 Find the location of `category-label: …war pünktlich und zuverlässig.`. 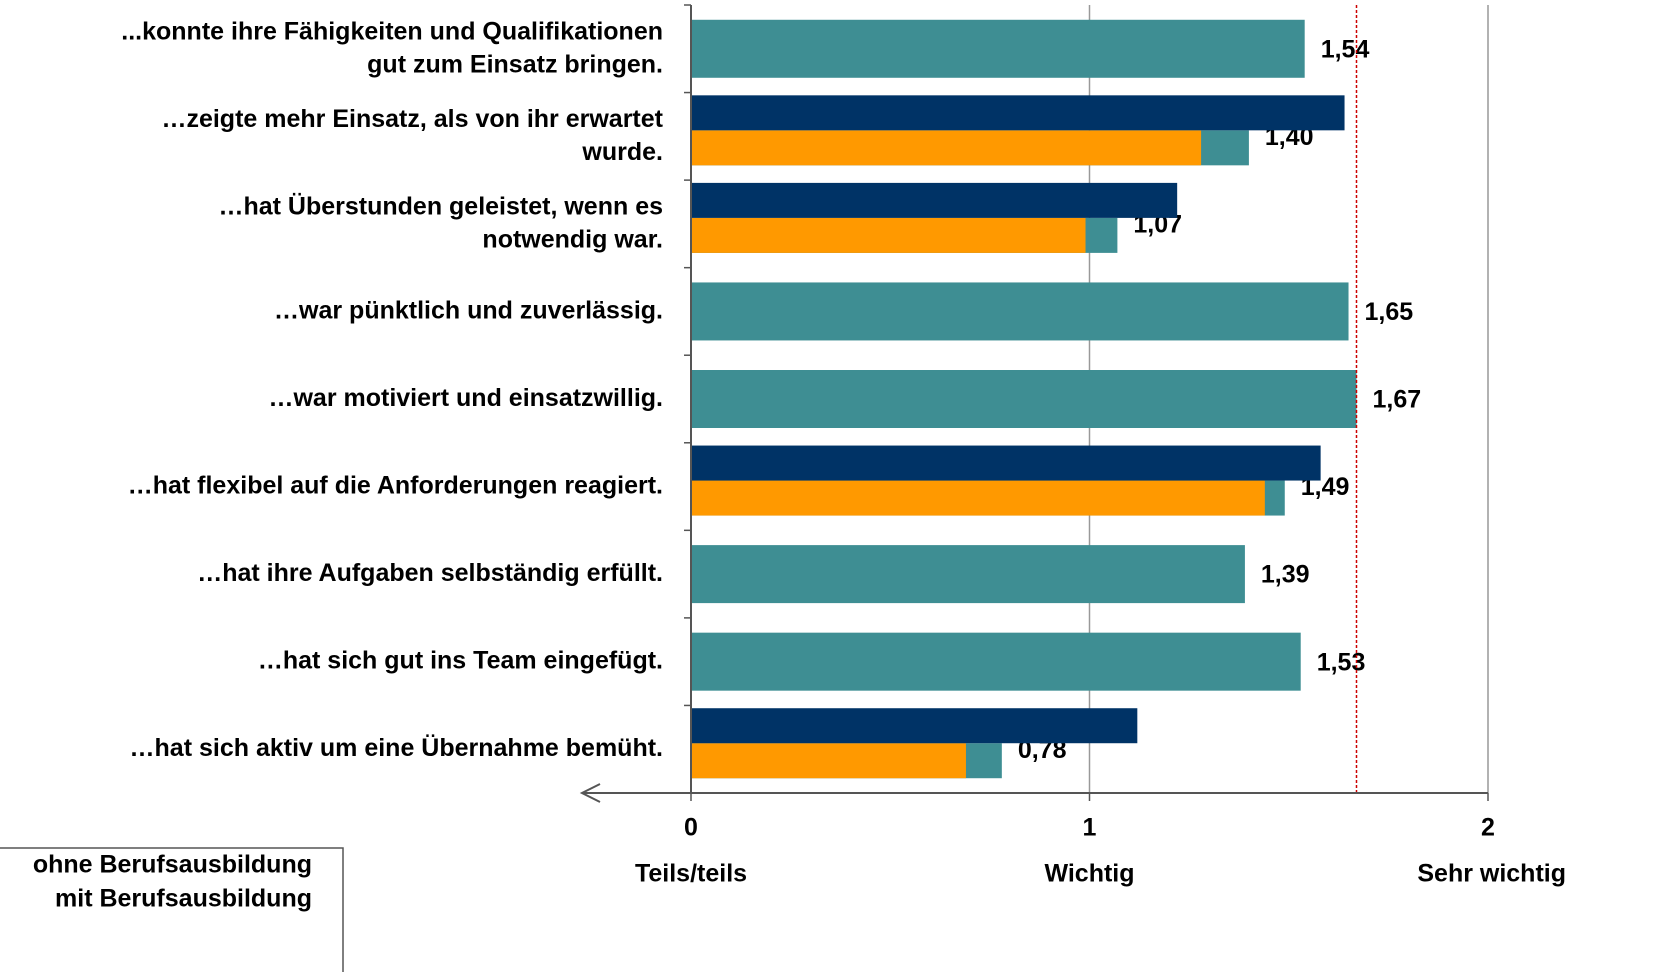

category-label: …war pünktlich und zuverlässig. is located at coordinates (468, 310).